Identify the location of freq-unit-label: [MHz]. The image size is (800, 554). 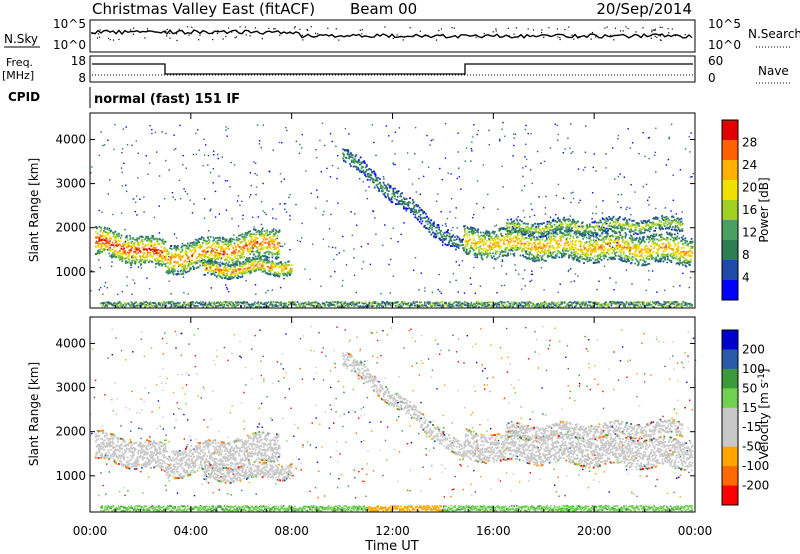
(18, 75).